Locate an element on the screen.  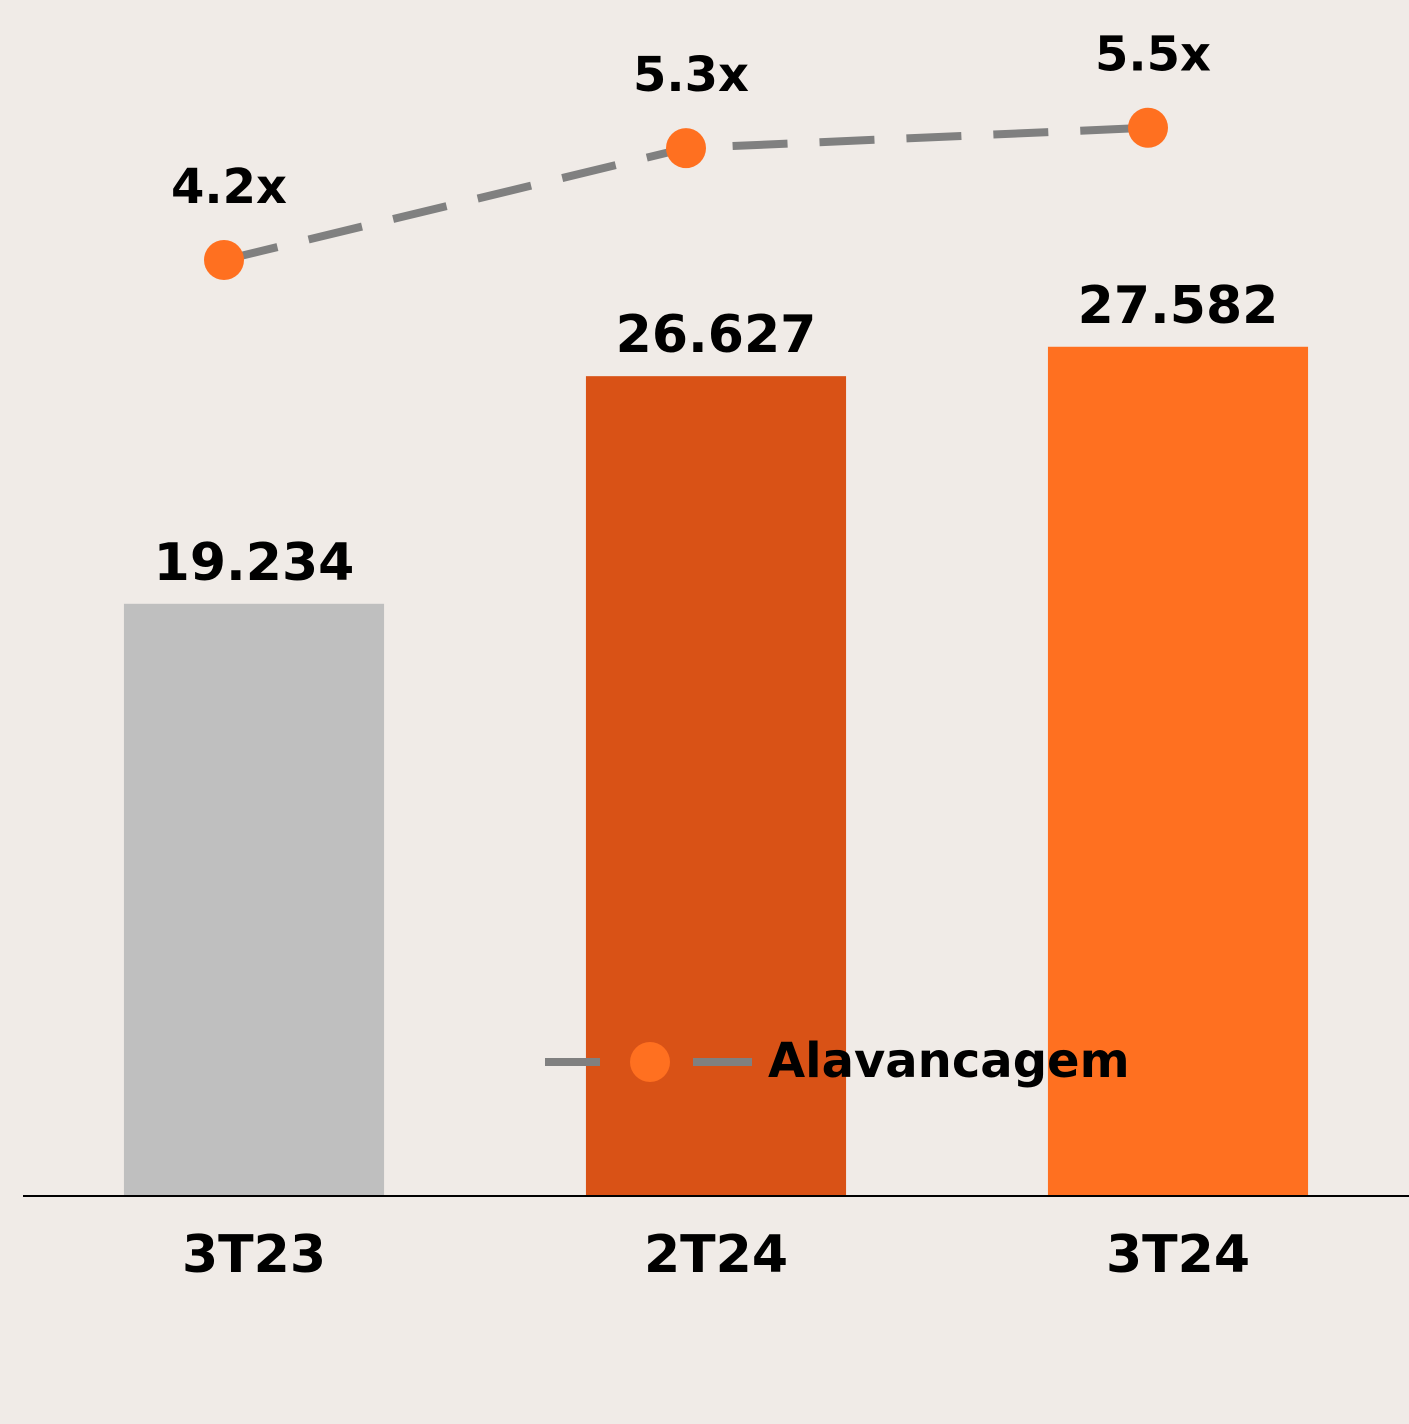
x-tick-label: 2T24 is located at coordinates (716, 1255).